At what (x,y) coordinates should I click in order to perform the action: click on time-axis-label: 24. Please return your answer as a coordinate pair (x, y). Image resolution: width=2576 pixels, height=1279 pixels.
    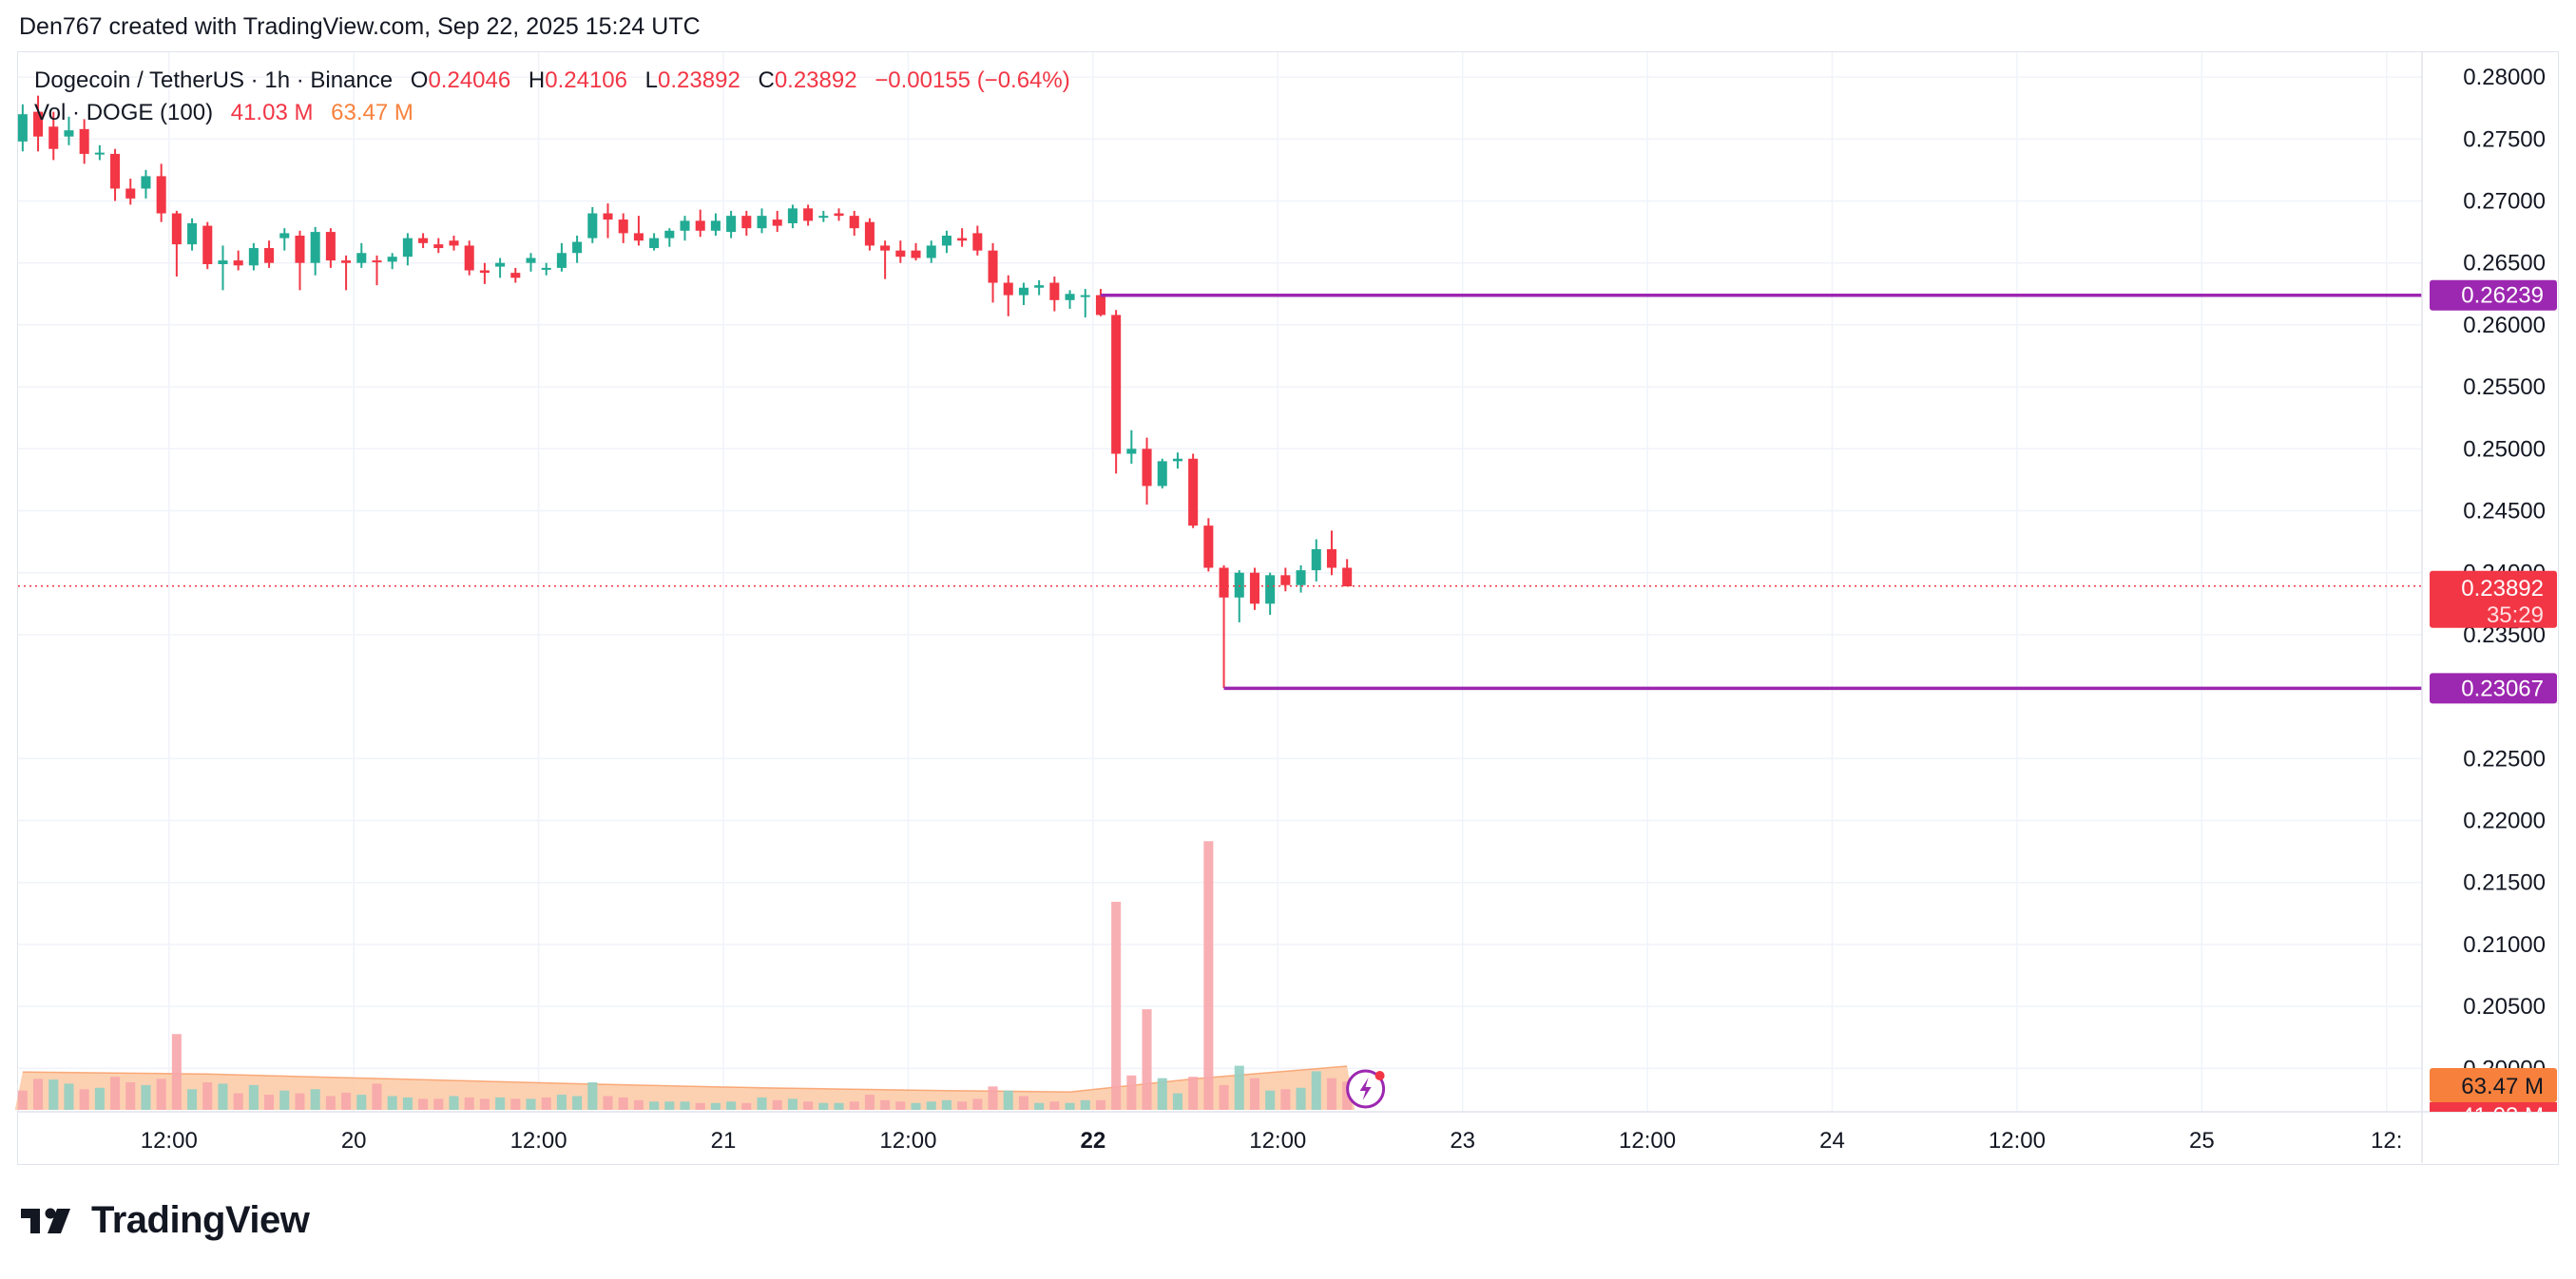
    Looking at the image, I should click on (1832, 1141).